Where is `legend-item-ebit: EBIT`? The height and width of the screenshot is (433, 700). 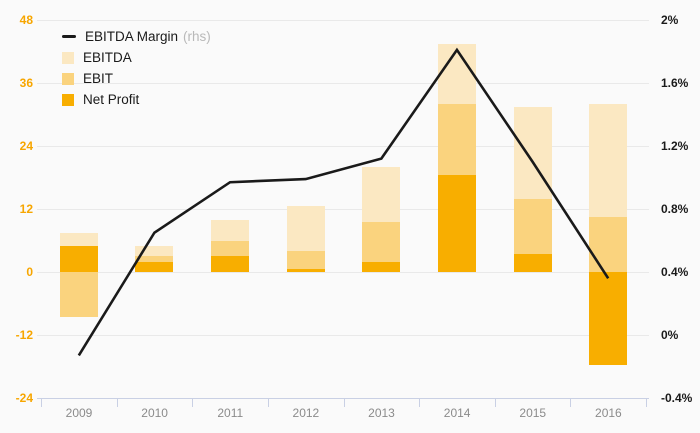
legend-item-ebit: EBIT is located at coordinates (136, 78).